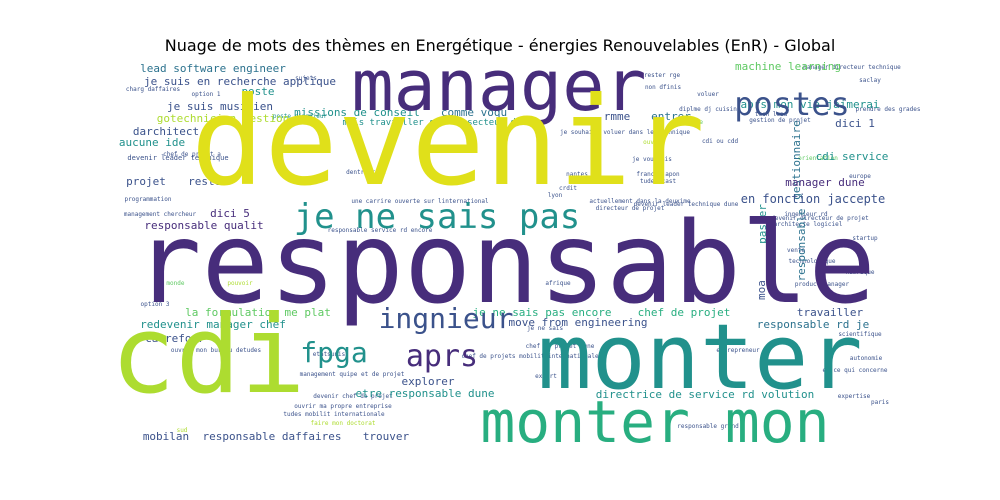 This screenshot has width=1000, height=500. Describe the element at coordinates (671, 116) in the screenshot. I see `word-entrer: entrer` at that location.